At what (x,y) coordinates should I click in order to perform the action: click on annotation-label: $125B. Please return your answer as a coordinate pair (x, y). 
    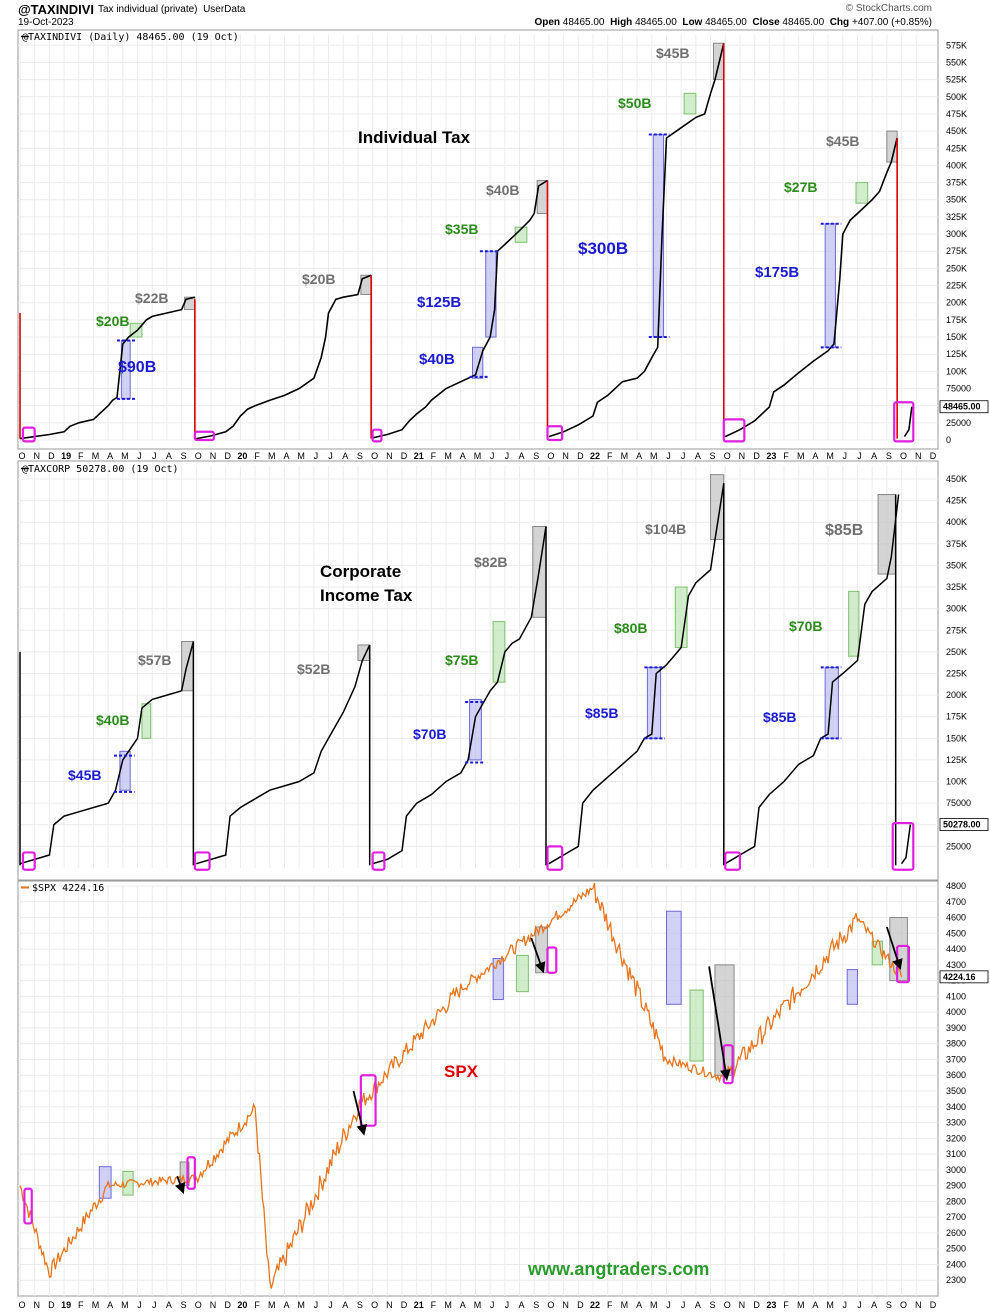
    Looking at the image, I should click on (439, 302).